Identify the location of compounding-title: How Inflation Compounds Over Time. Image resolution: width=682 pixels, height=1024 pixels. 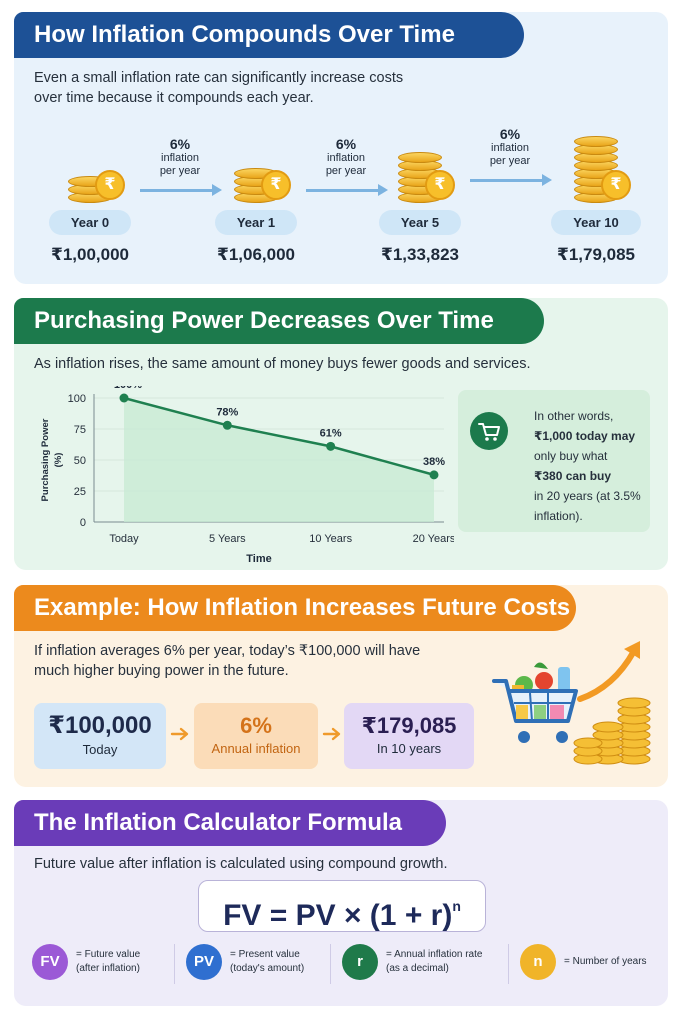
(269, 35).